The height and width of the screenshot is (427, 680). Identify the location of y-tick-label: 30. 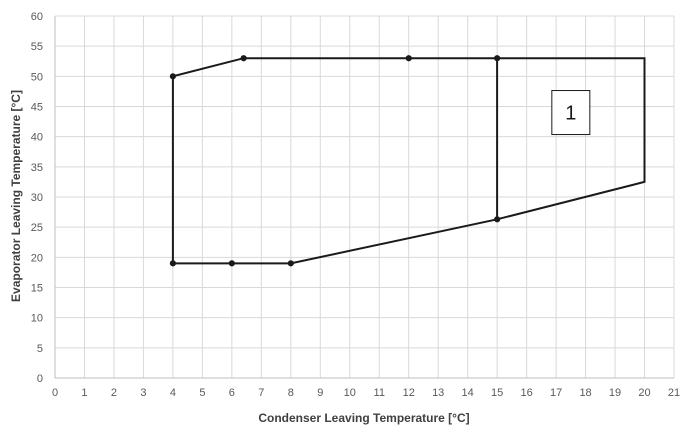
(37, 198).